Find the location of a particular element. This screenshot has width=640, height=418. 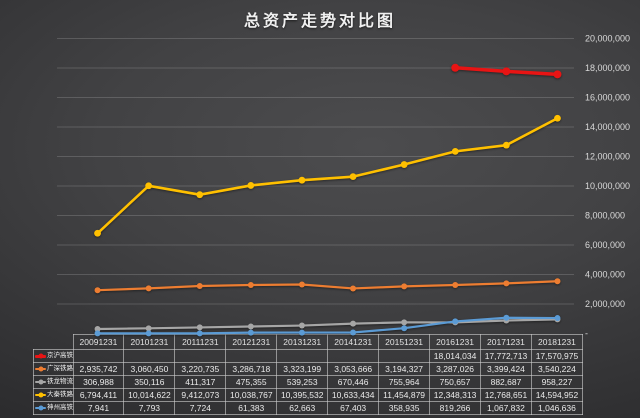

value-cell: 819,266 is located at coordinates (455, 408).